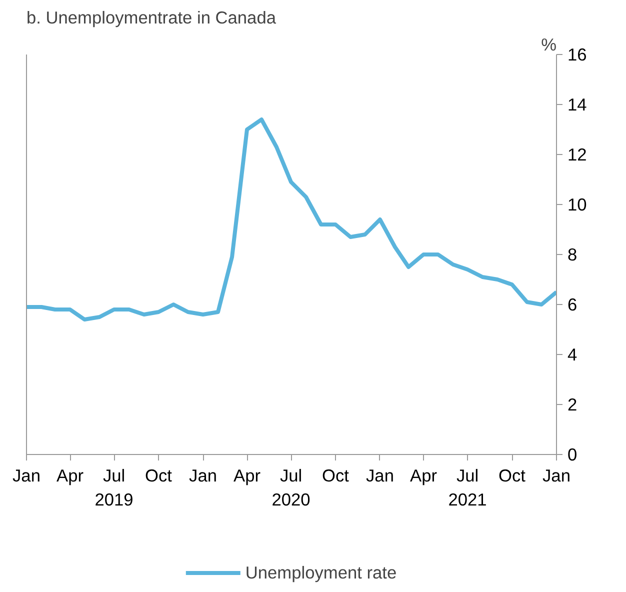 Image resolution: width=626 pixels, height=592 pixels. I want to click on y-tick-label: 8, so click(573, 254).